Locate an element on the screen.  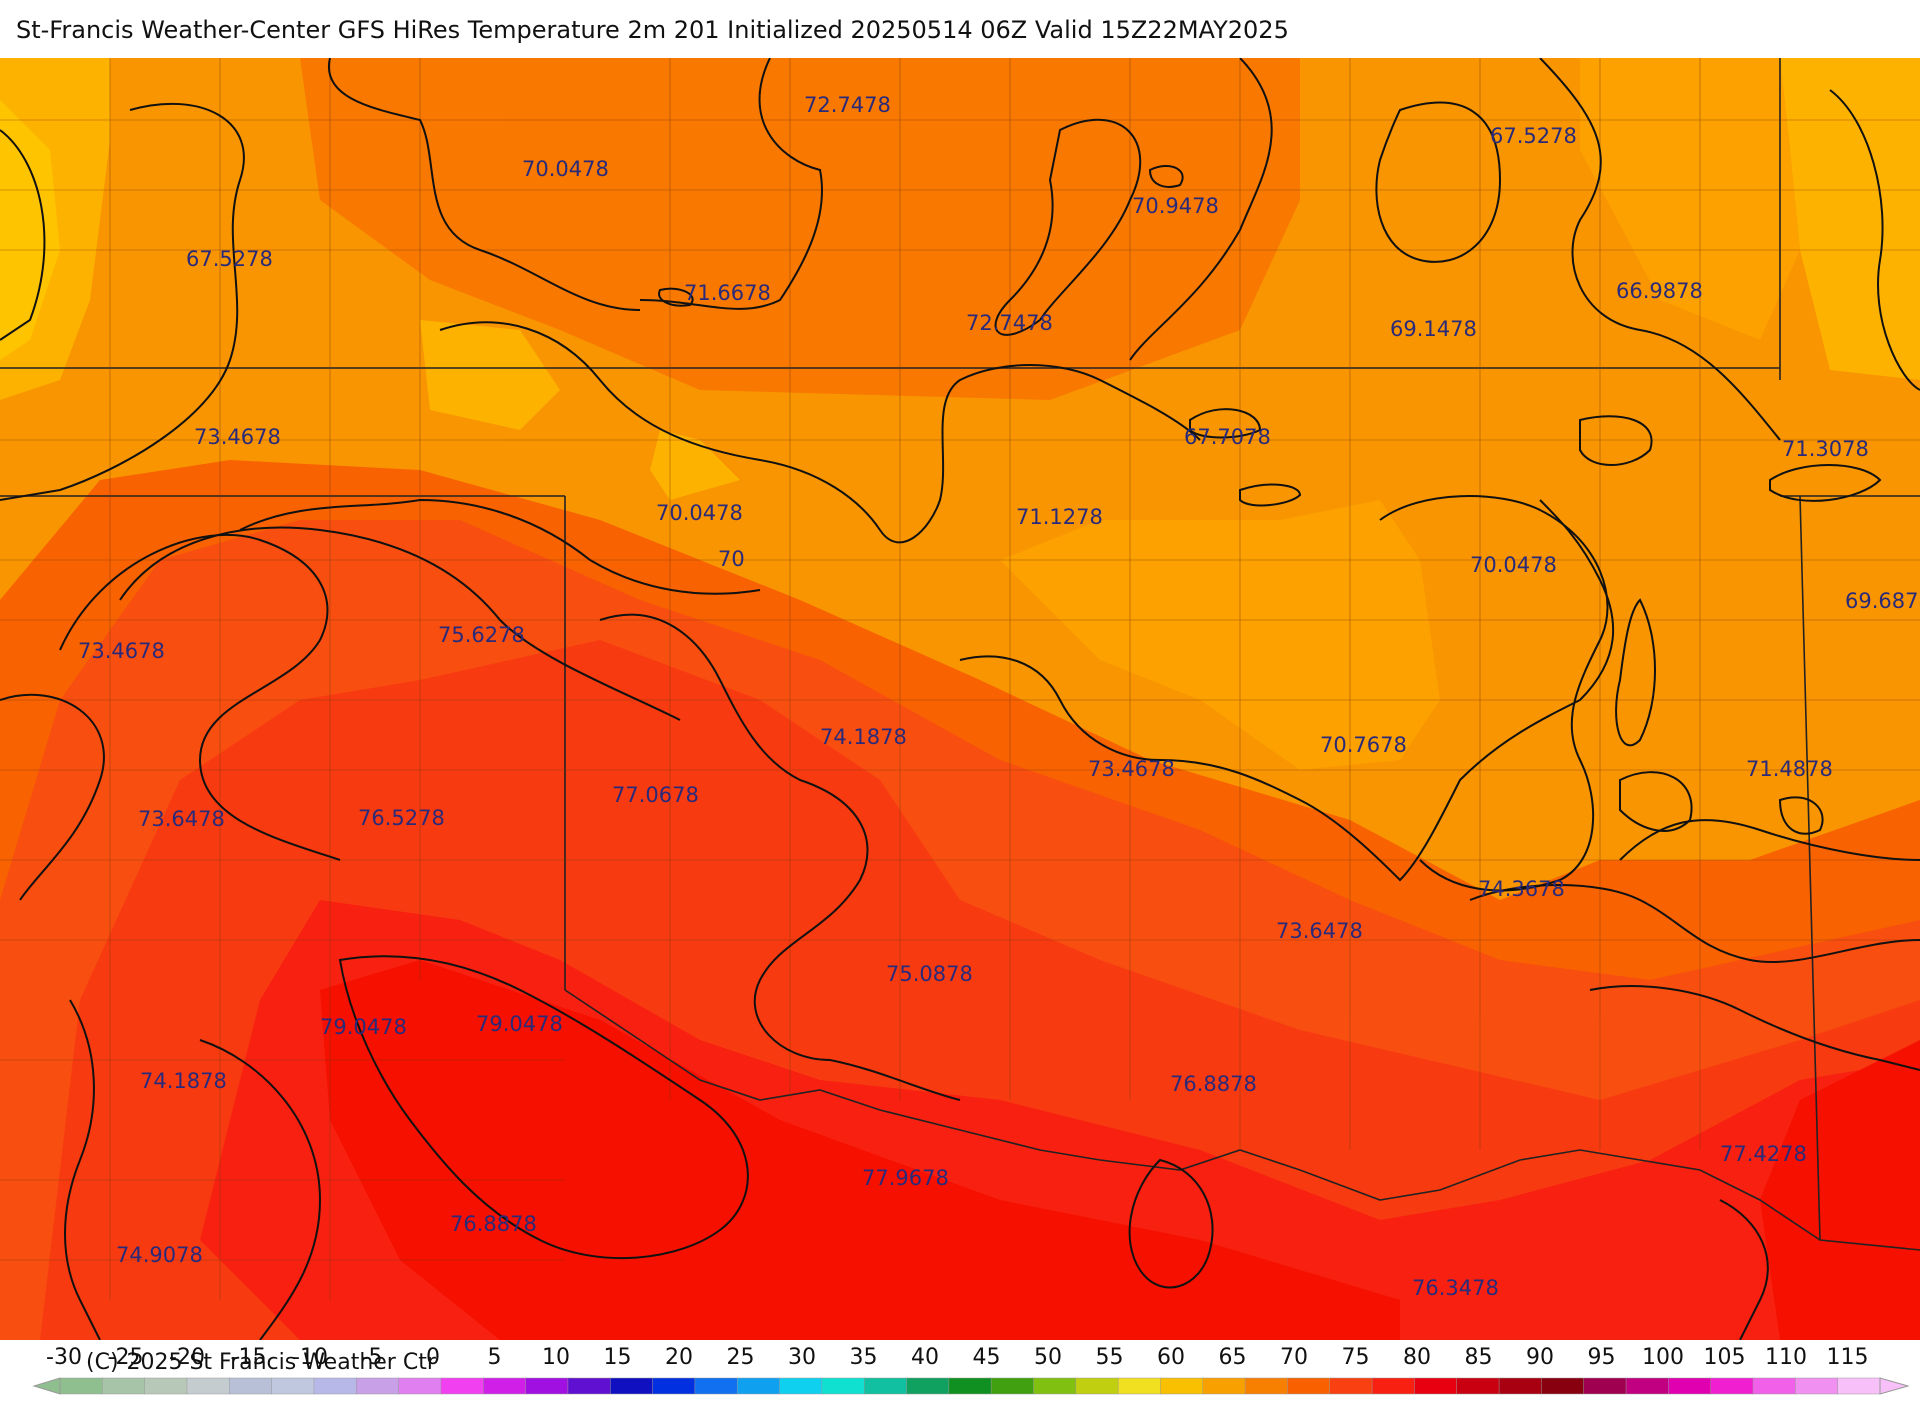
color-scale-tick-label: 60 is located at coordinates (1171, 1357).